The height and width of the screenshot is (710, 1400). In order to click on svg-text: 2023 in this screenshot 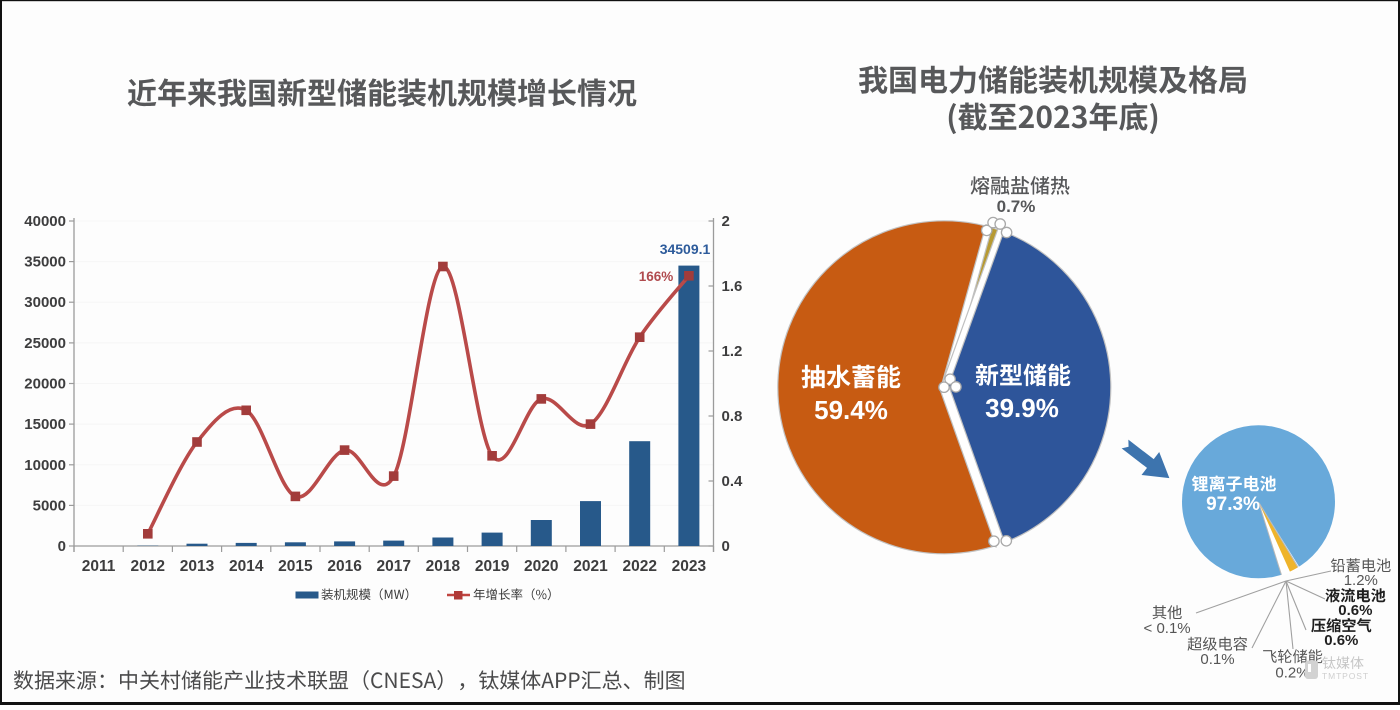, I will do `click(689, 566)`.